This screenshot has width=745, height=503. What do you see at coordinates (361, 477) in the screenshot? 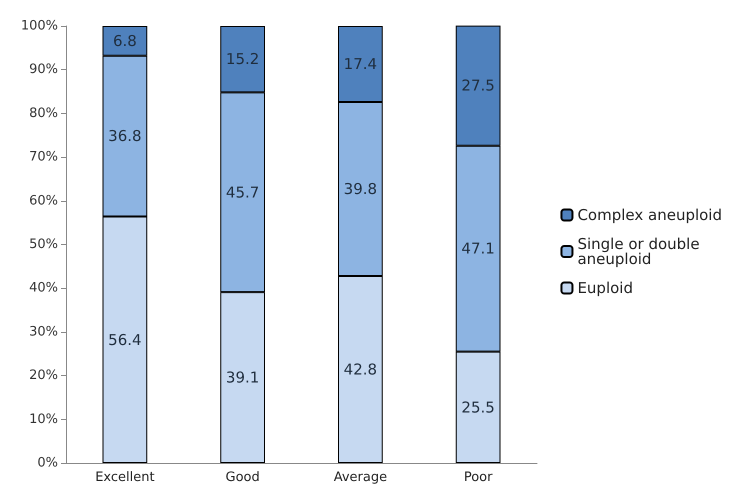
I see `x-tick-label: Average` at bounding box center [361, 477].